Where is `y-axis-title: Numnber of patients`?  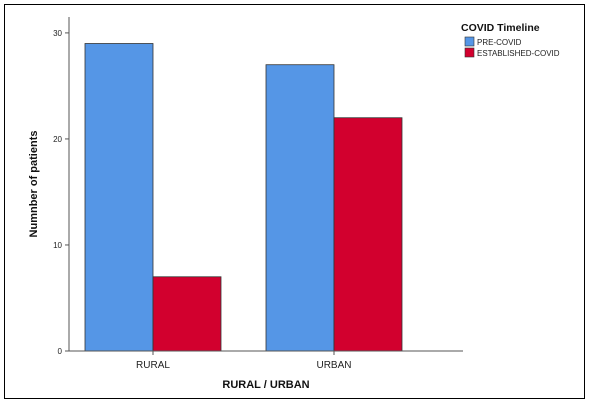 y-axis-title: Numnber of patients is located at coordinates (34, 184).